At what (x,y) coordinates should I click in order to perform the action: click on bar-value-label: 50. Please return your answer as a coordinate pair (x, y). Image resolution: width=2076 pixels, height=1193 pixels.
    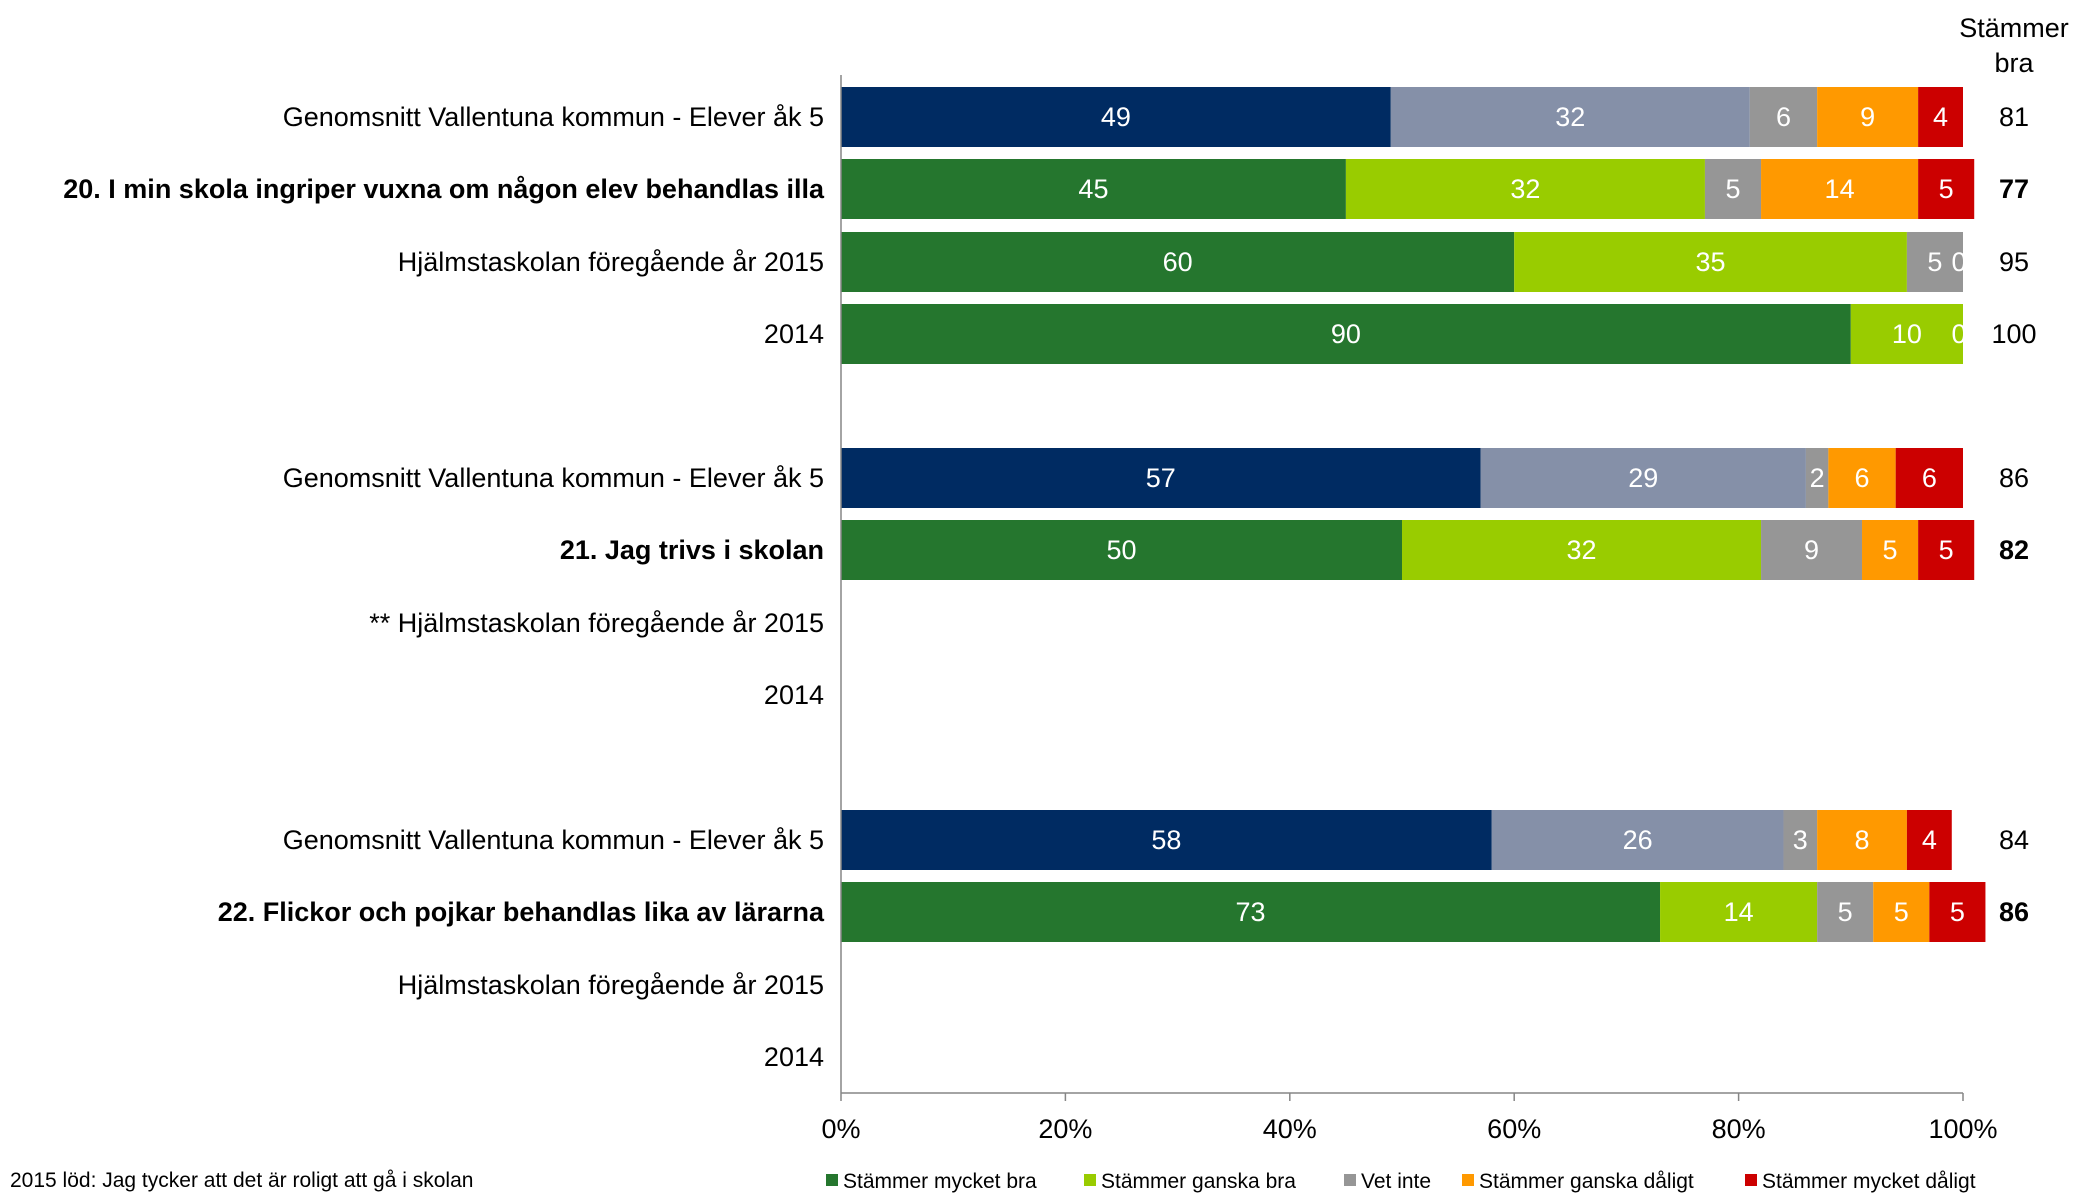
    Looking at the image, I should click on (1121, 550).